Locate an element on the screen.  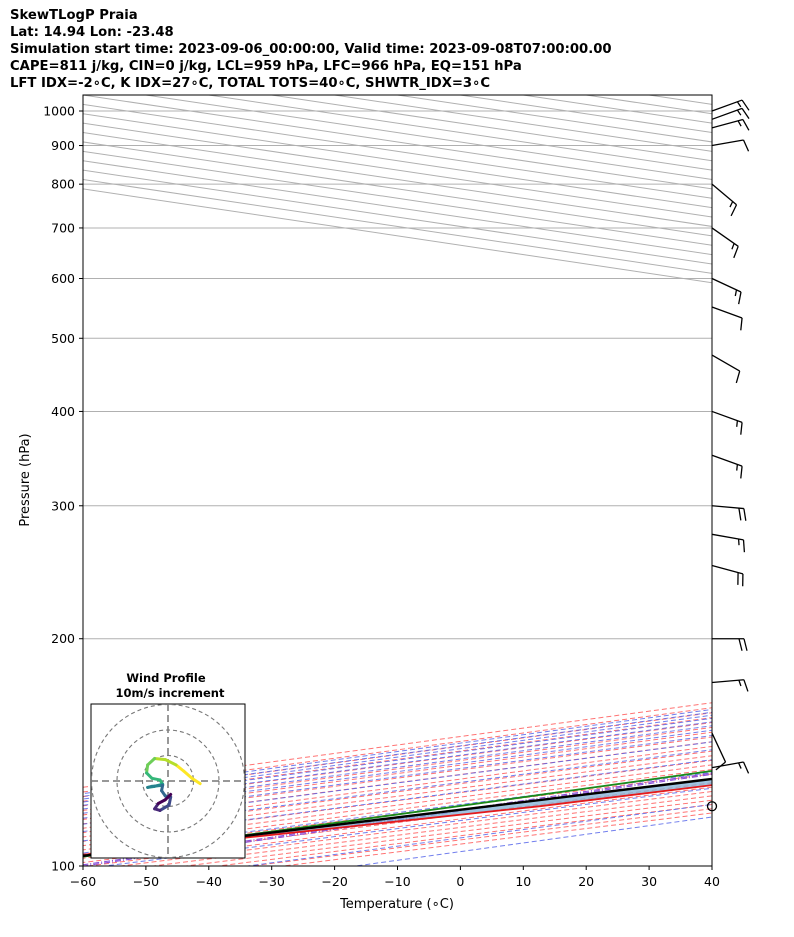
wind-barbs is located at coordinates (728, 455).